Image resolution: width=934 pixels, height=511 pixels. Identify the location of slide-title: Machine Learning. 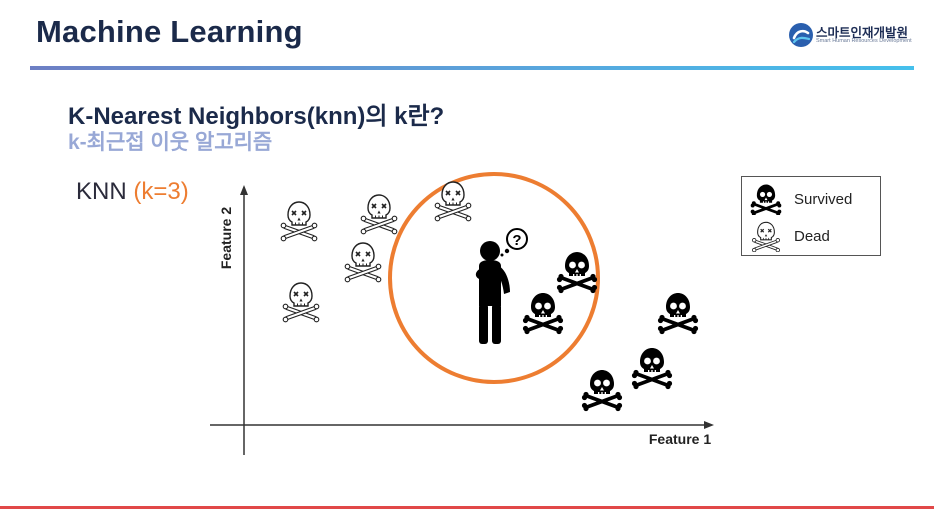
(169, 31).